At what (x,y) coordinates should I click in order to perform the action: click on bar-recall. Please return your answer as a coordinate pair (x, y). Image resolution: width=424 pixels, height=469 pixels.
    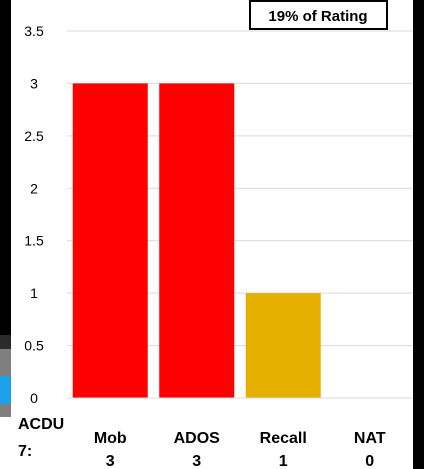
    Looking at the image, I should click on (283, 345).